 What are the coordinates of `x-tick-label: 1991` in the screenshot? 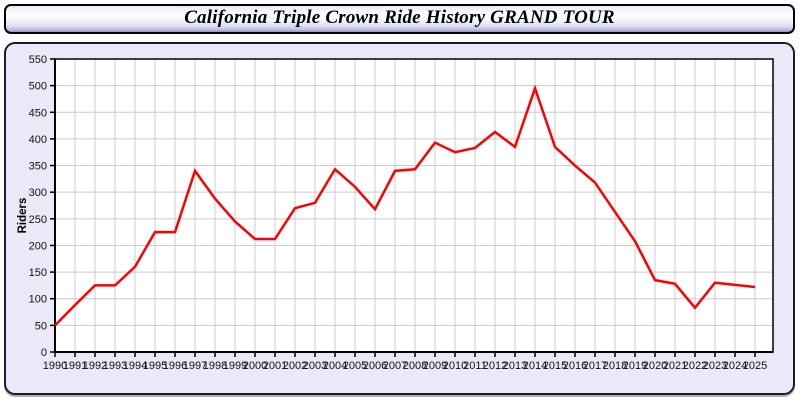 It's located at (75, 366).